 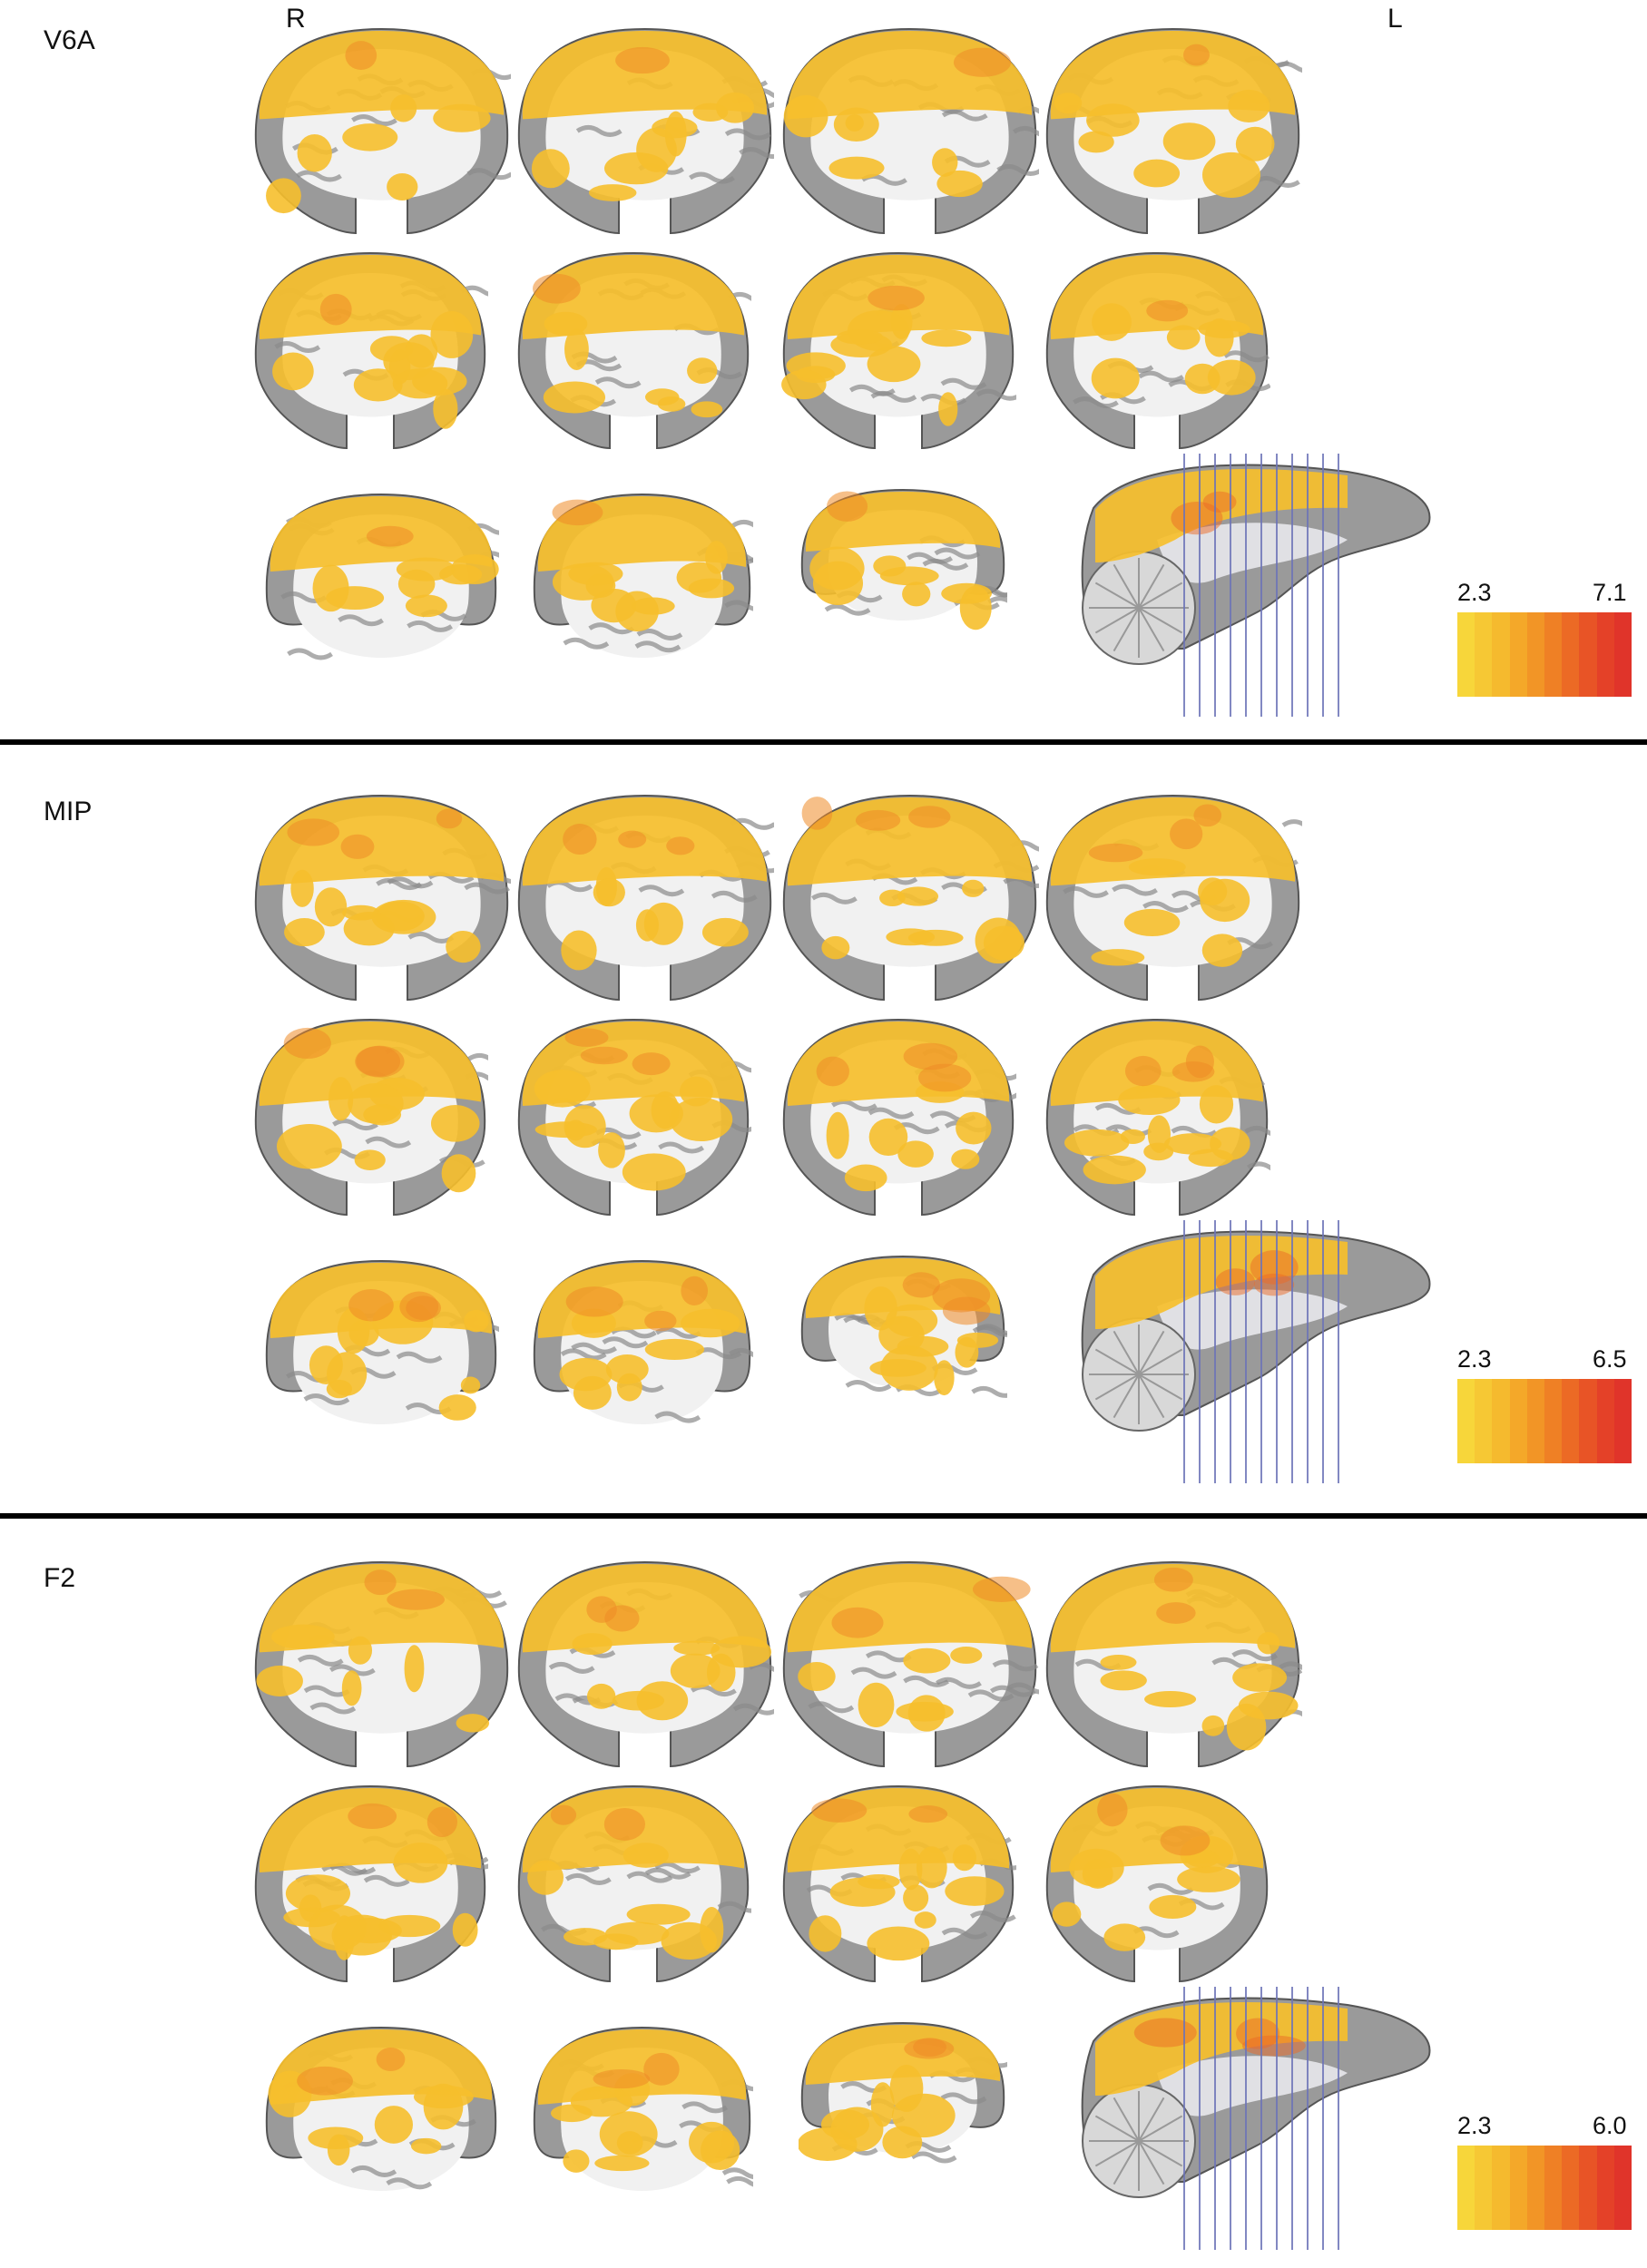 What do you see at coordinates (1610, 1359) in the screenshot?
I see `colorbar-max-label: 6.5` at bounding box center [1610, 1359].